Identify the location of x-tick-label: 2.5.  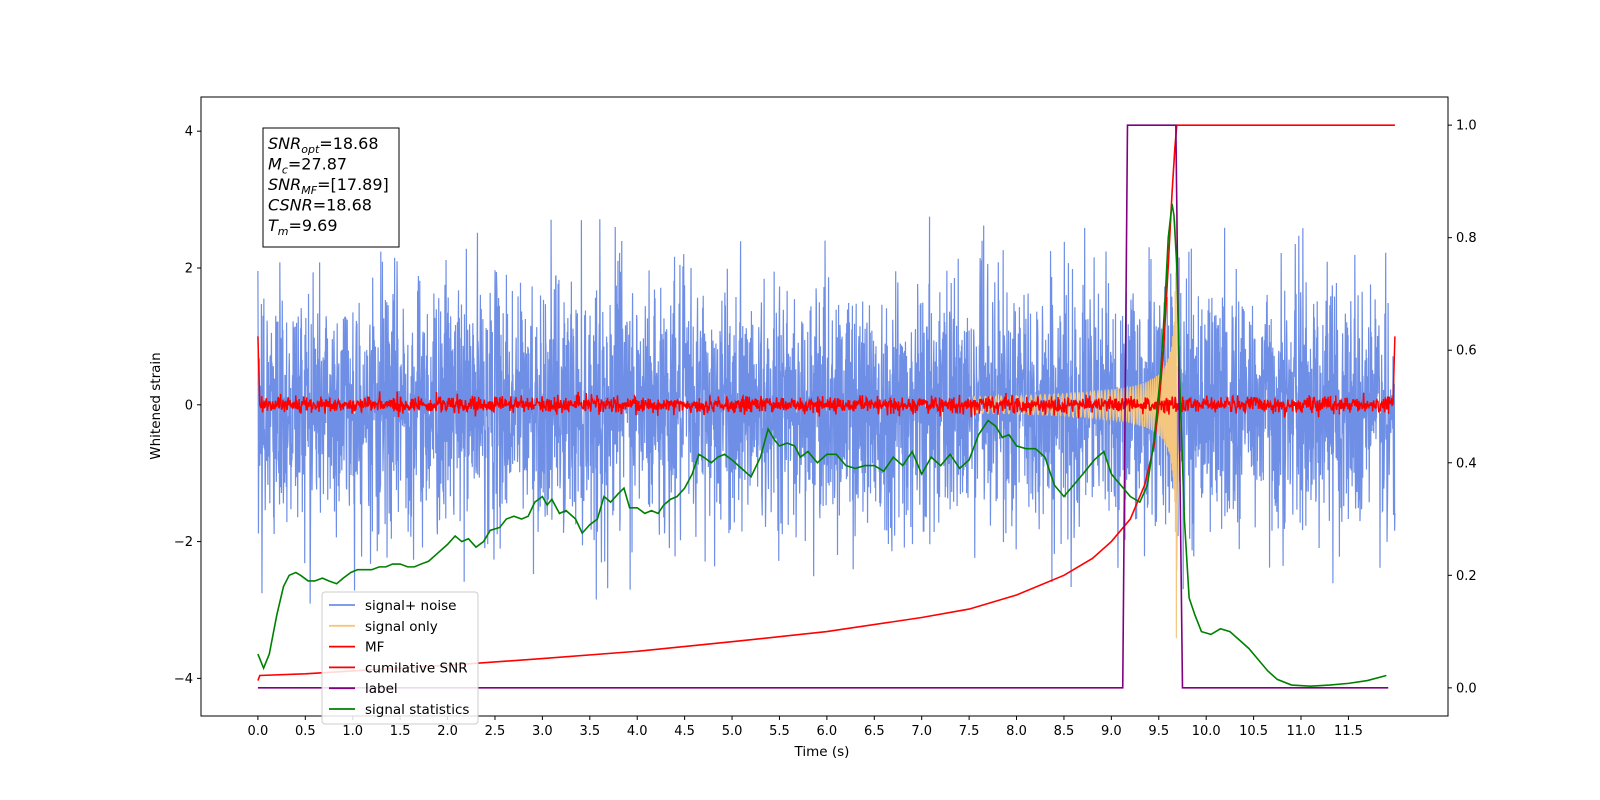
(495, 731).